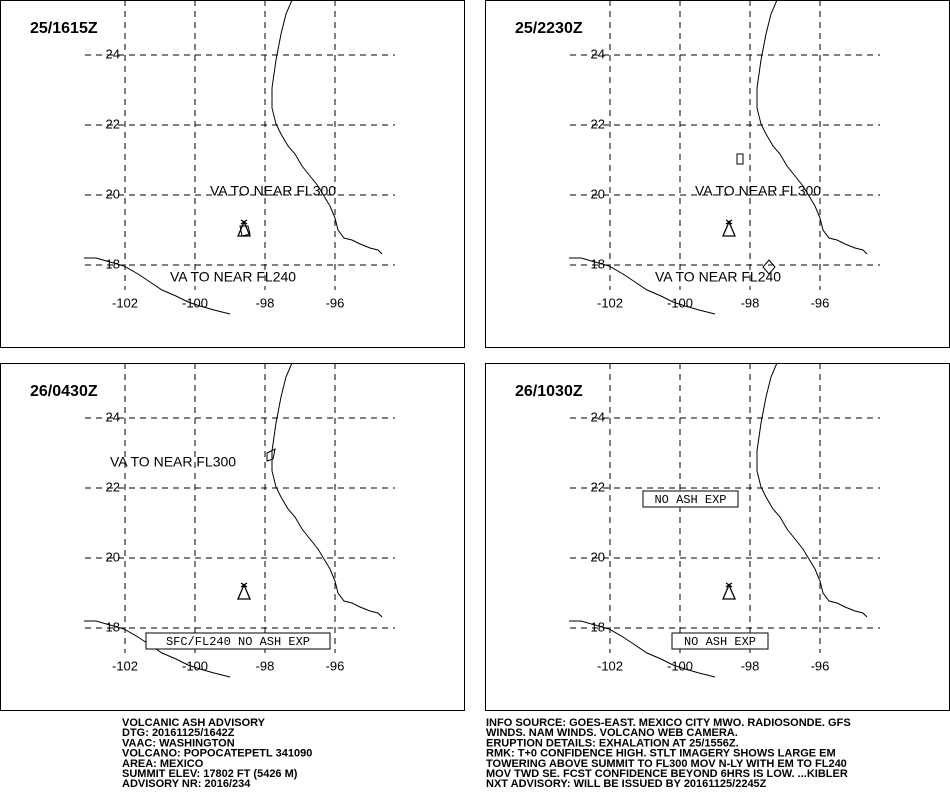 The width and height of the screenshot is (950, 812). I want to click on footer-line: ADVISORY NR: 2016/234, so click(186, 784).